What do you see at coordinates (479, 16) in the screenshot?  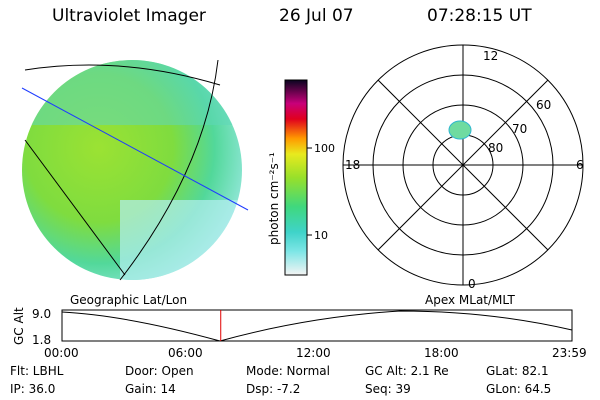 I see `time-label: 07:28:15 UT` at bounding box center [479, 16].